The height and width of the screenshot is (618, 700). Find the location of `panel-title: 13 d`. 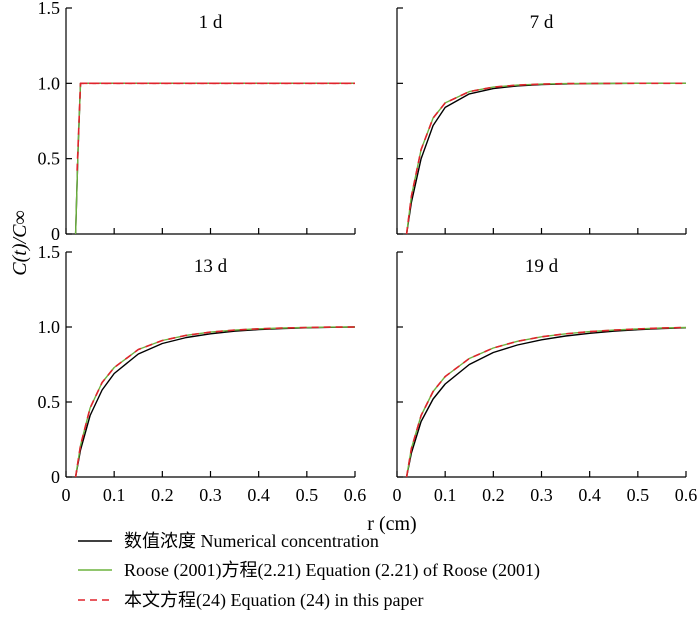

panel-title: 13 d is located at coordinates (211, 266).